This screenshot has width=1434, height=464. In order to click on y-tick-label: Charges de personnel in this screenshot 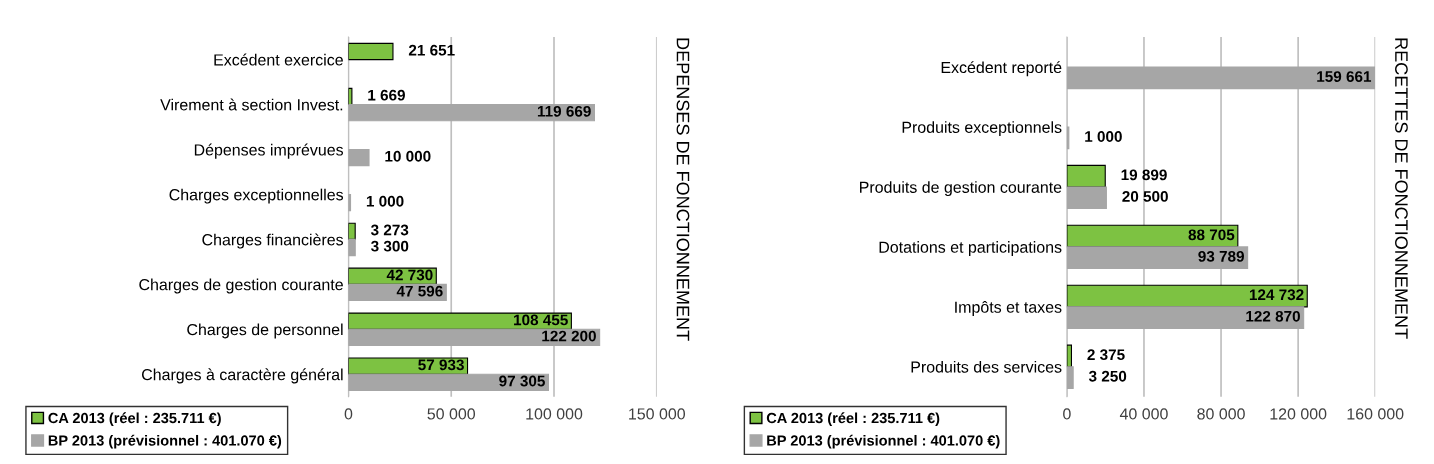, I will do `click(265, 331)`.